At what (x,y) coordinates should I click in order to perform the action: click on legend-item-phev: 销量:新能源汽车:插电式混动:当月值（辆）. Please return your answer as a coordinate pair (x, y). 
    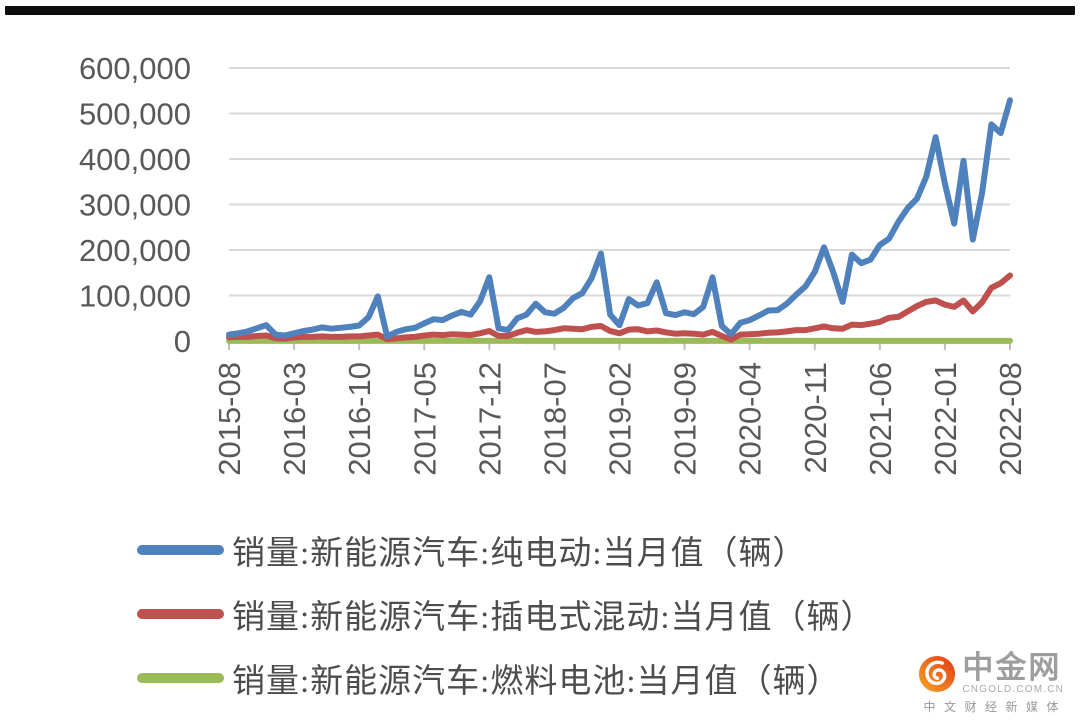
    Looking at the image, I should click on (506, 614).